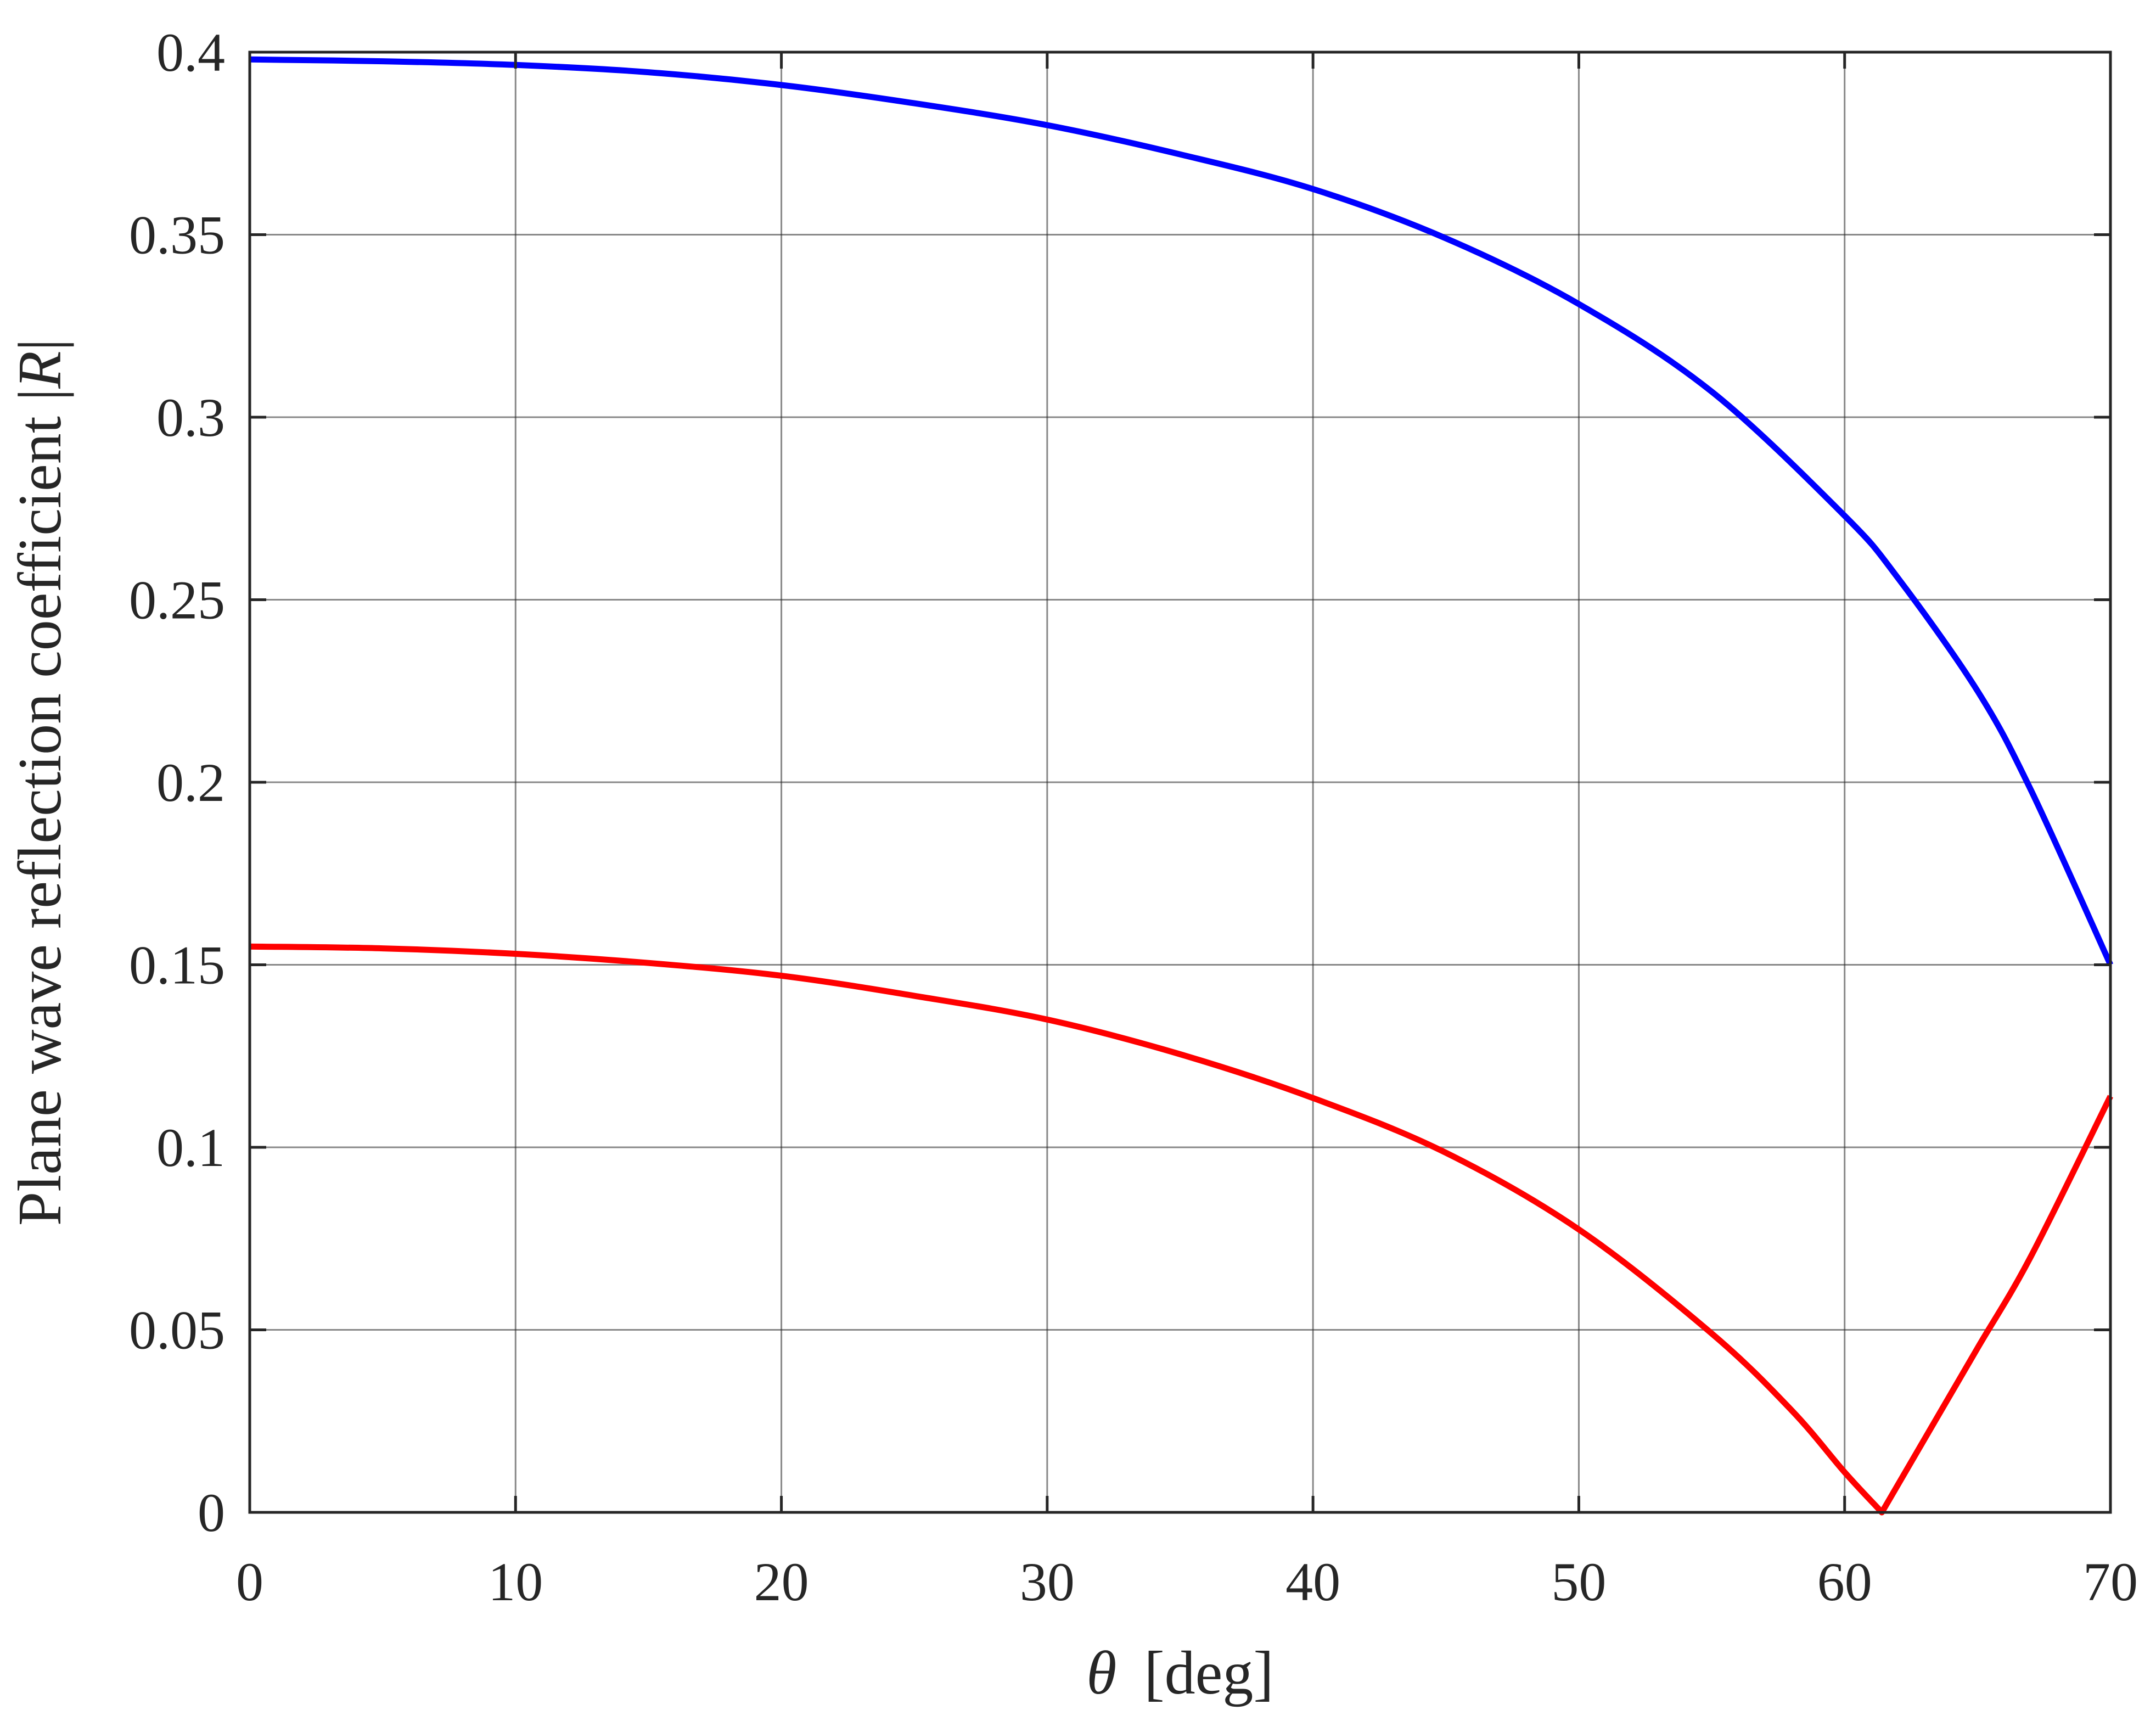 Image resolution: width=2156 pixels, height=1727 pixels. I want to click on x-axis-label: θ [deg], so click(1179, 1673).